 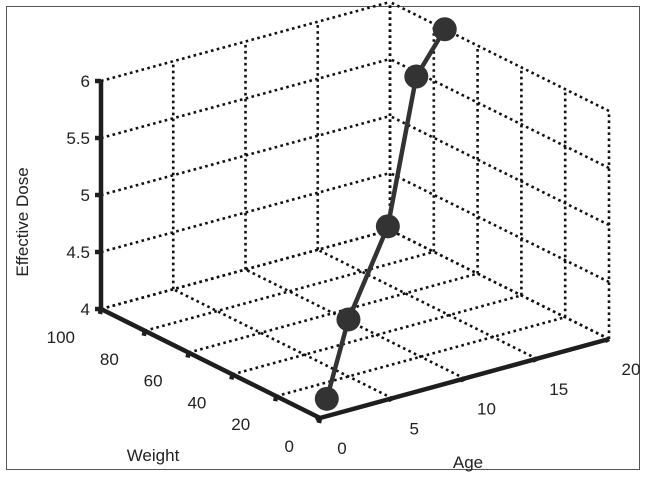 What do you see at coordinates (85, 81) in the screenshot?
I see `z-tick-label: 6` at bounding box center [85, 81].